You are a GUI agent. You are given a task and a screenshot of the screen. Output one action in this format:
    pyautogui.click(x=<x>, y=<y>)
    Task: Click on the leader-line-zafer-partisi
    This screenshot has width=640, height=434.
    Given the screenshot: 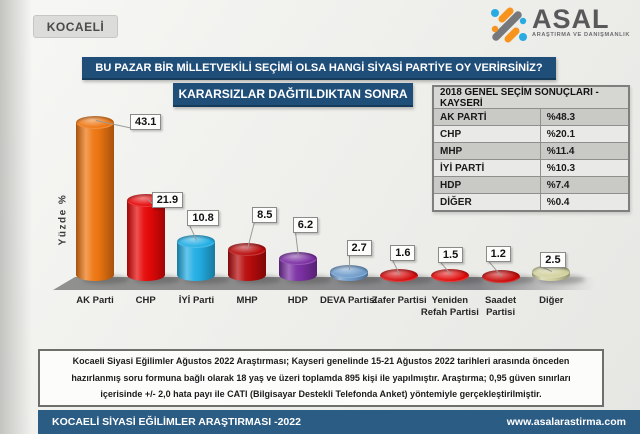 What is the action you would take?
    pyautogui.click(x=396, y=267)
    